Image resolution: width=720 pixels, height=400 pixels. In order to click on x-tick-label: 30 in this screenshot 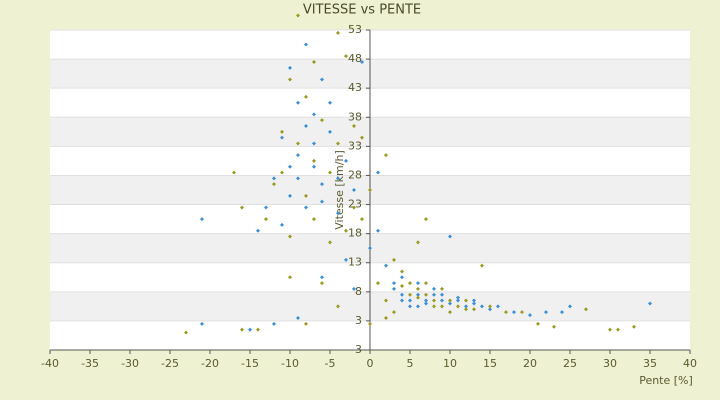, I will do `click(610, 363)`.